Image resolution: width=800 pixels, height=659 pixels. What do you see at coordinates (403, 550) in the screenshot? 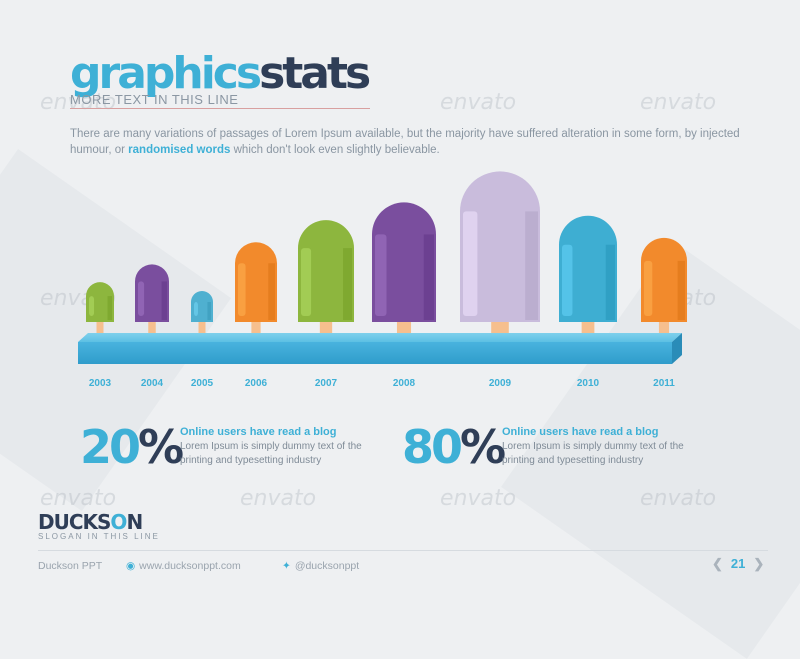
I see `footer-divider` at bounding box center [403, 550].